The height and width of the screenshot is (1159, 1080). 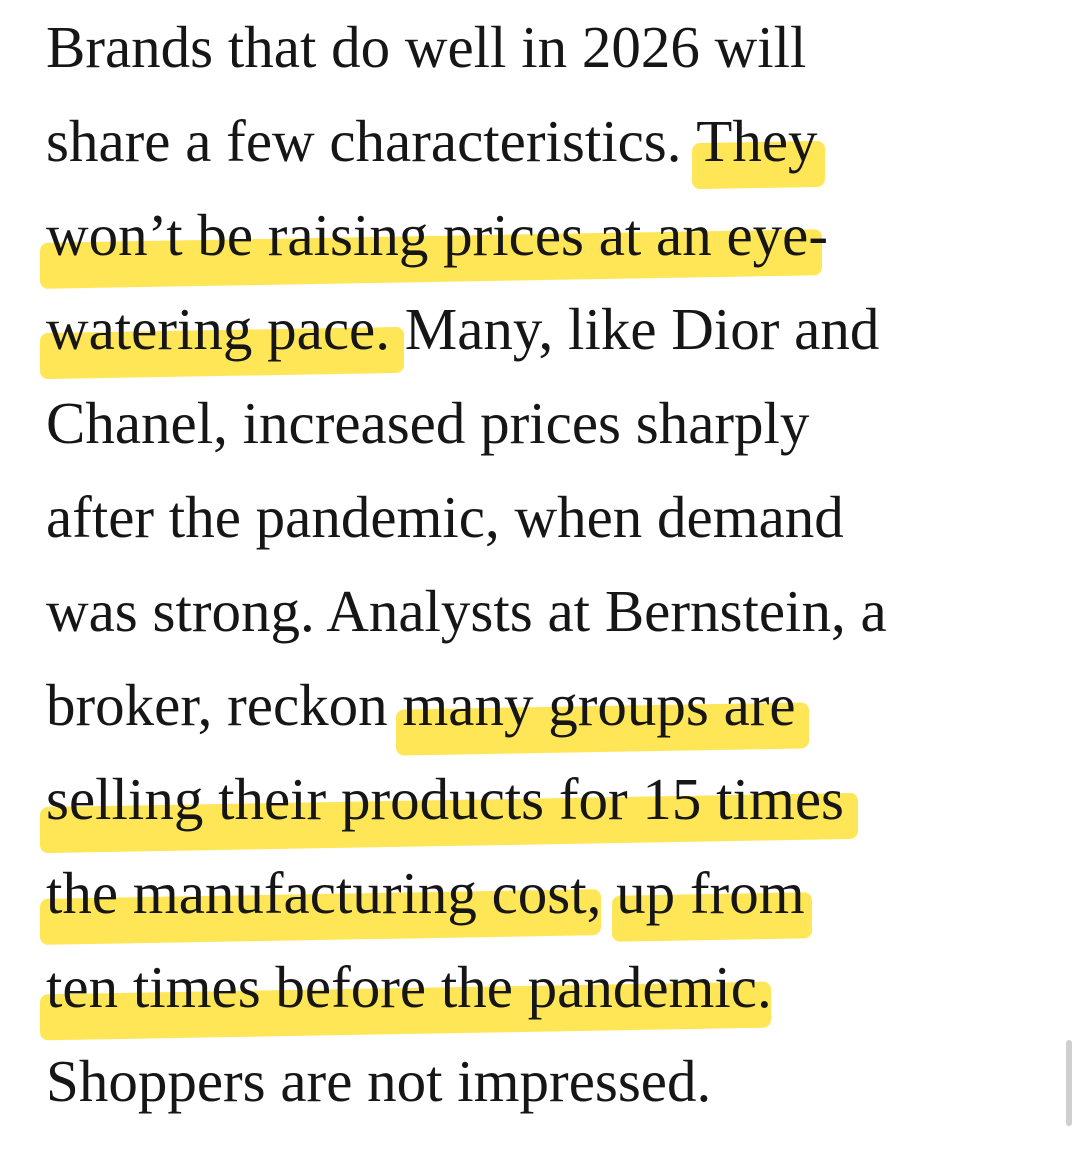 I want to click on article-line: ten times before the pandemic., so click(x=551, y=987).